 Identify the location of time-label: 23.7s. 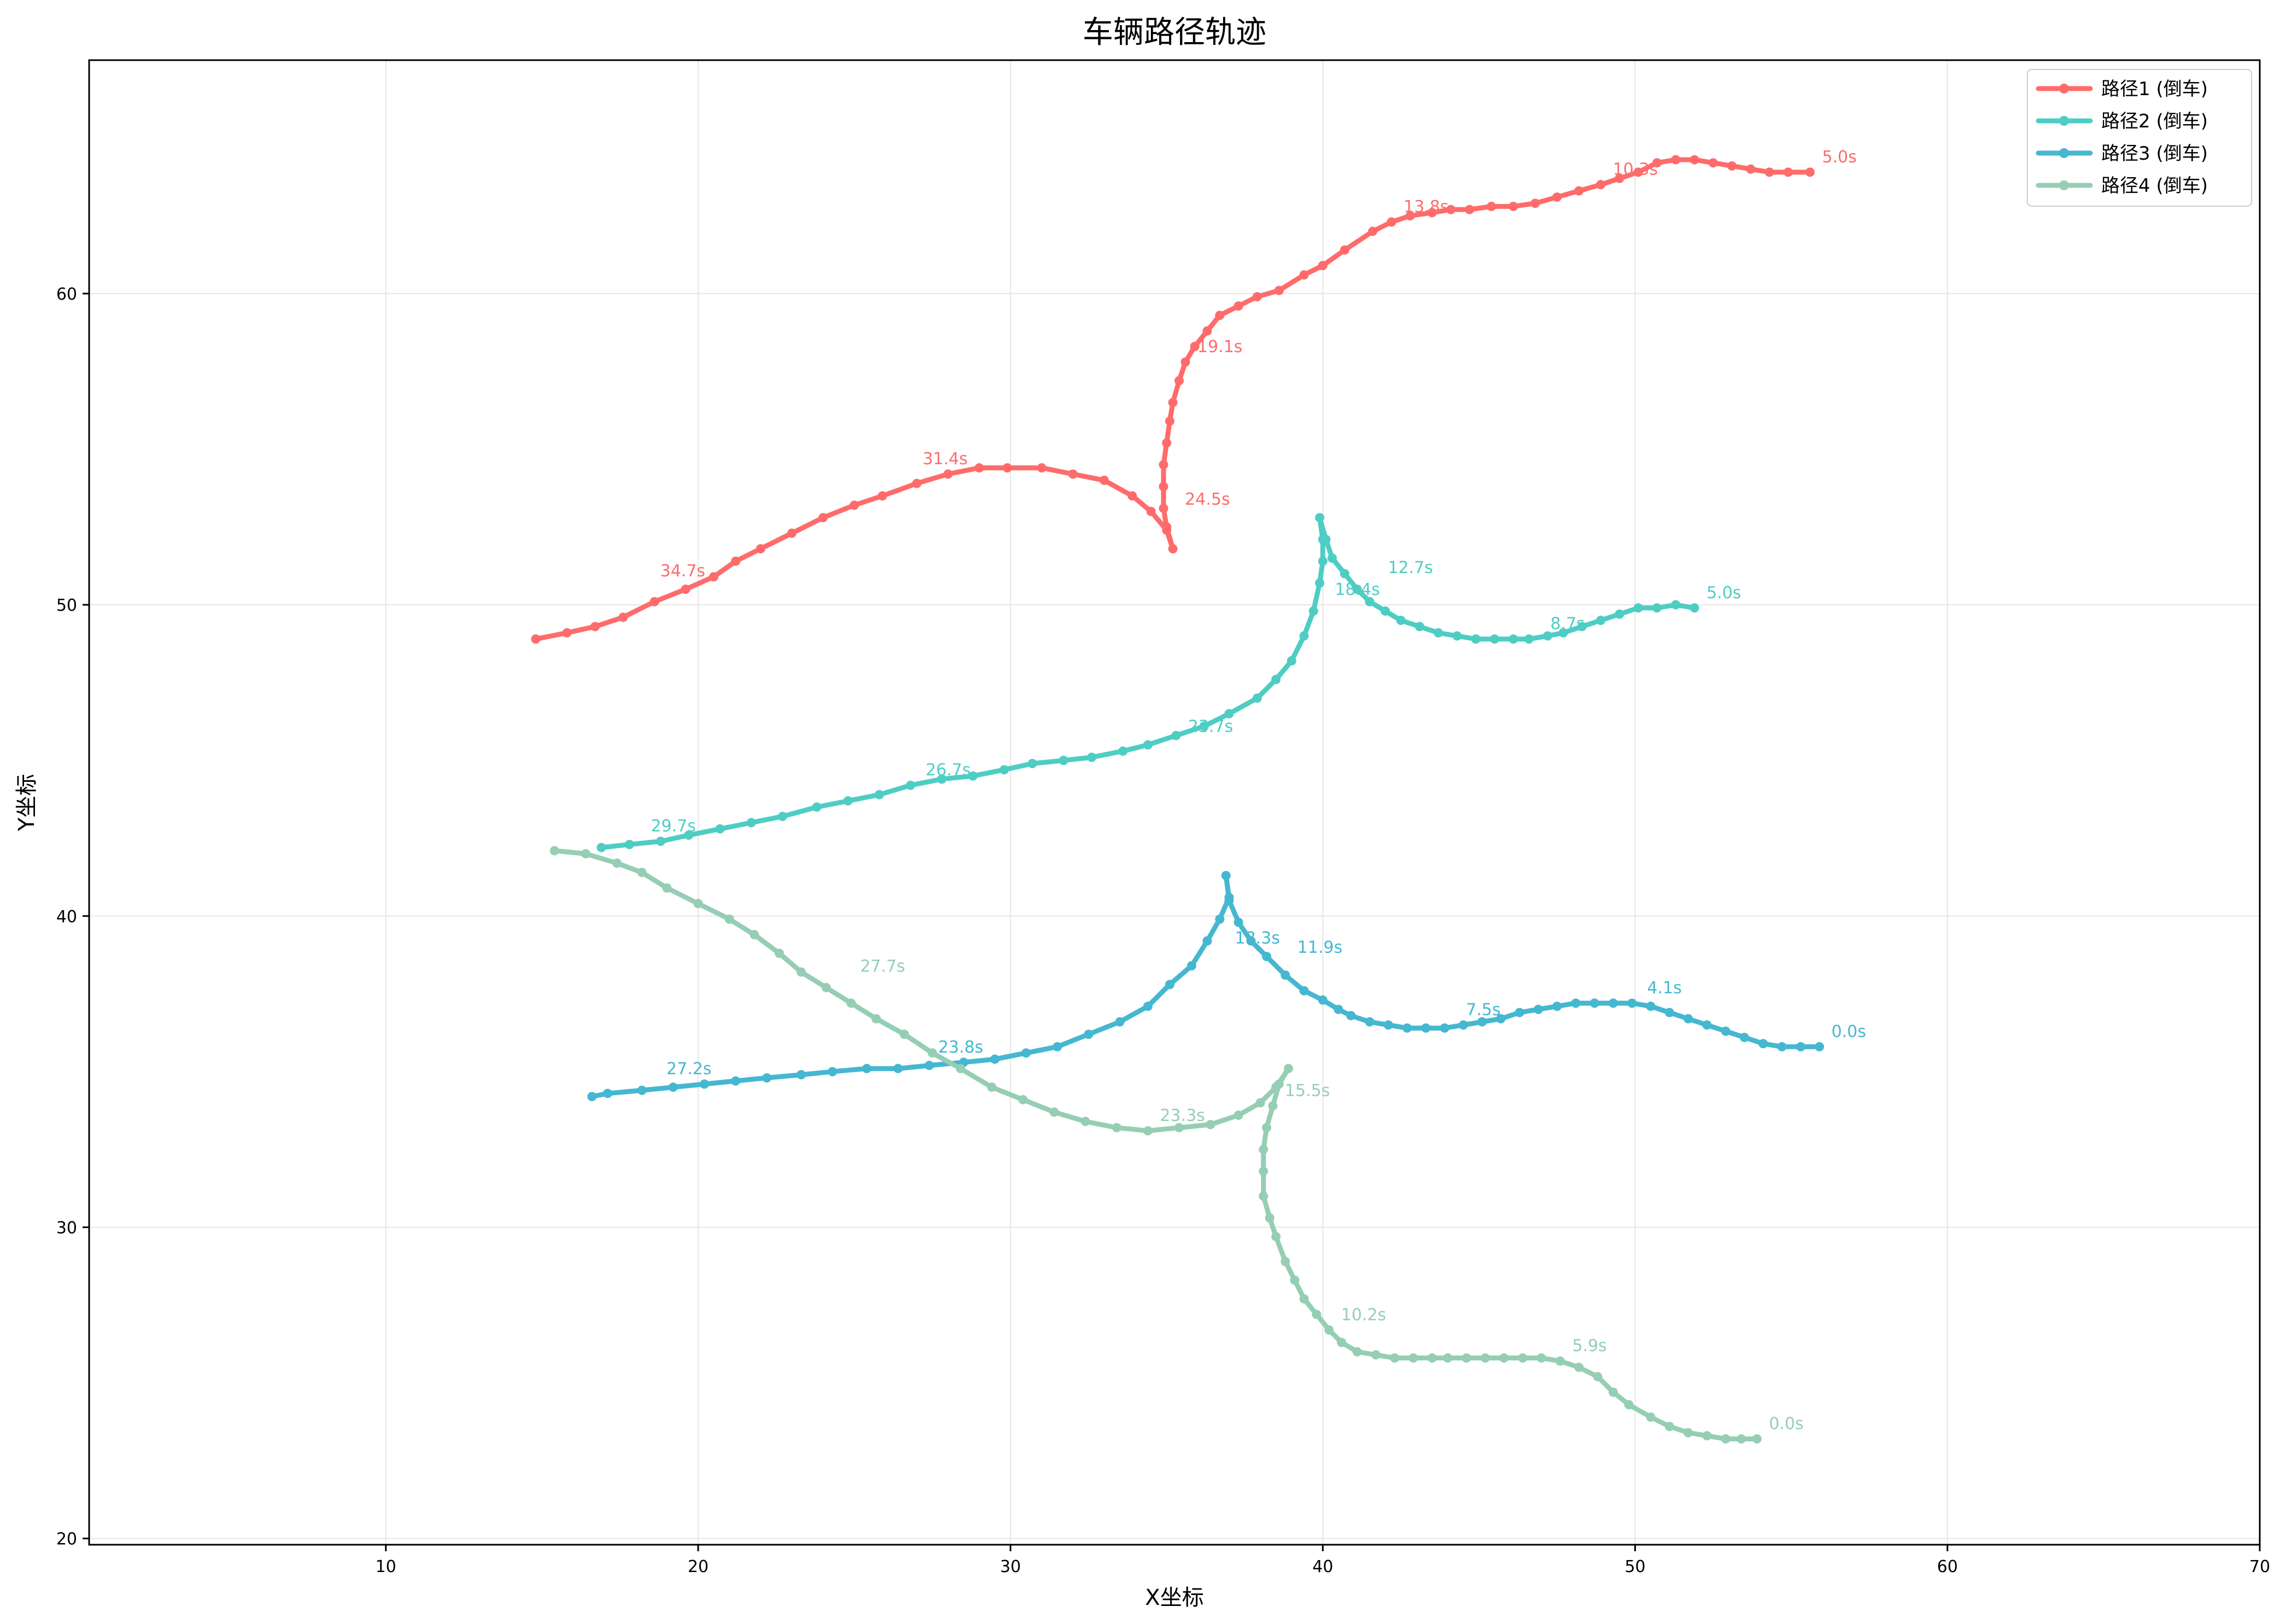
(1210, 727).